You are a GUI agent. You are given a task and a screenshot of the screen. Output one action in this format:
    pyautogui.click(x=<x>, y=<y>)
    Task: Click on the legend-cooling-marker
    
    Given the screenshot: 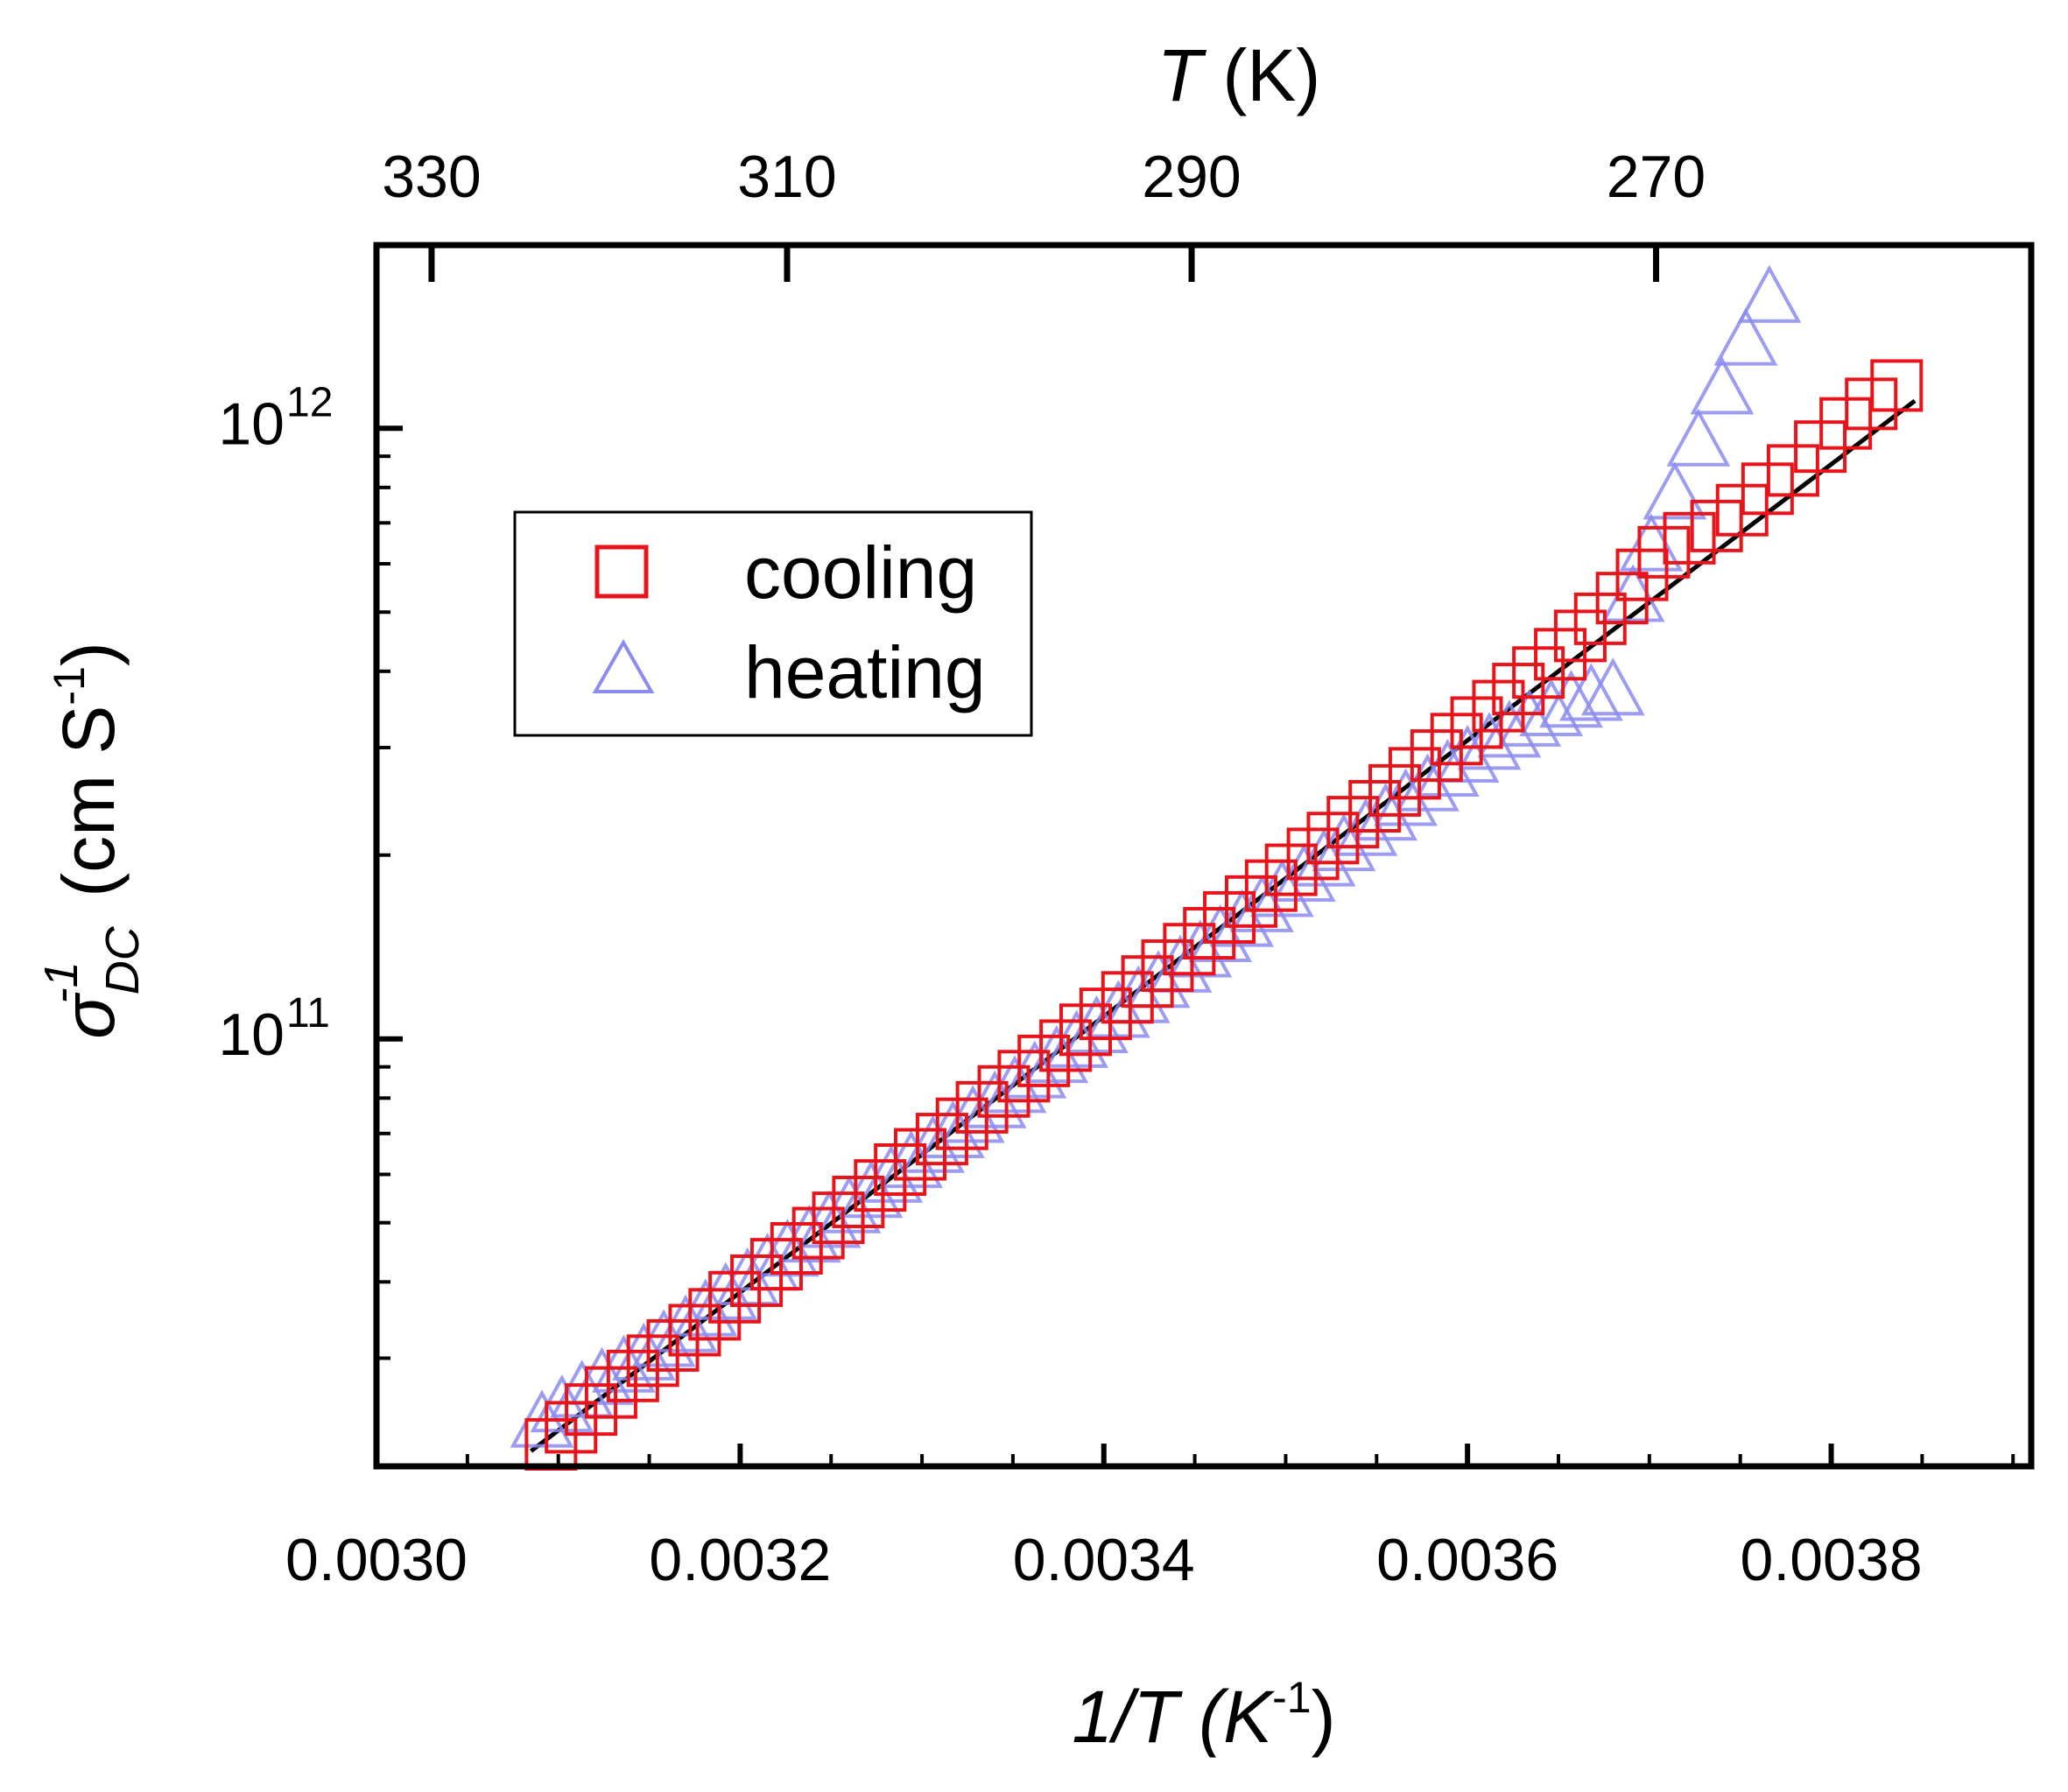 What is the action you would take?
    pyautogui.click(x=621, y=572)
    